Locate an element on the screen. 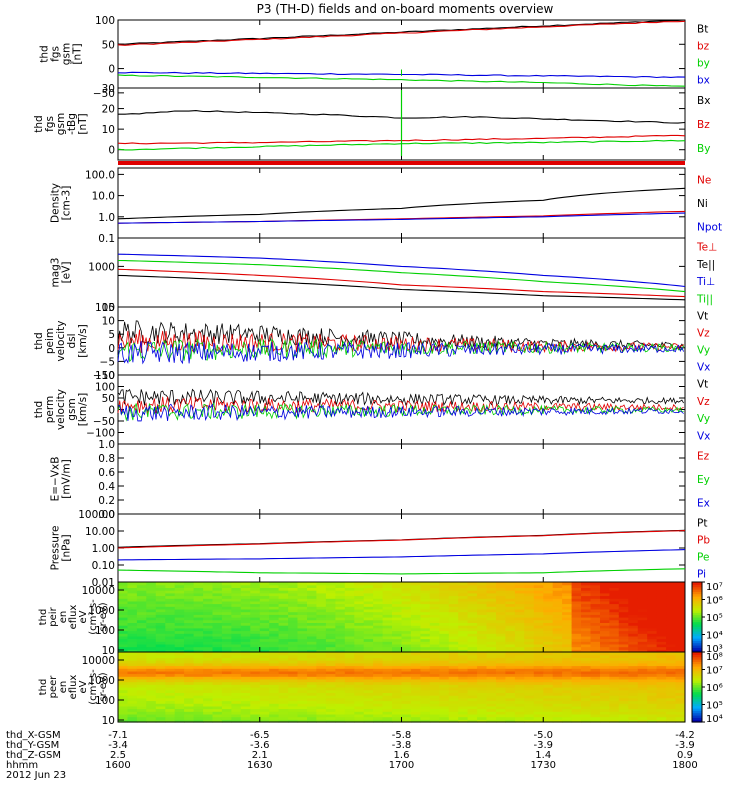  y-axis-label: gsm is located at coordinates (61, 124).